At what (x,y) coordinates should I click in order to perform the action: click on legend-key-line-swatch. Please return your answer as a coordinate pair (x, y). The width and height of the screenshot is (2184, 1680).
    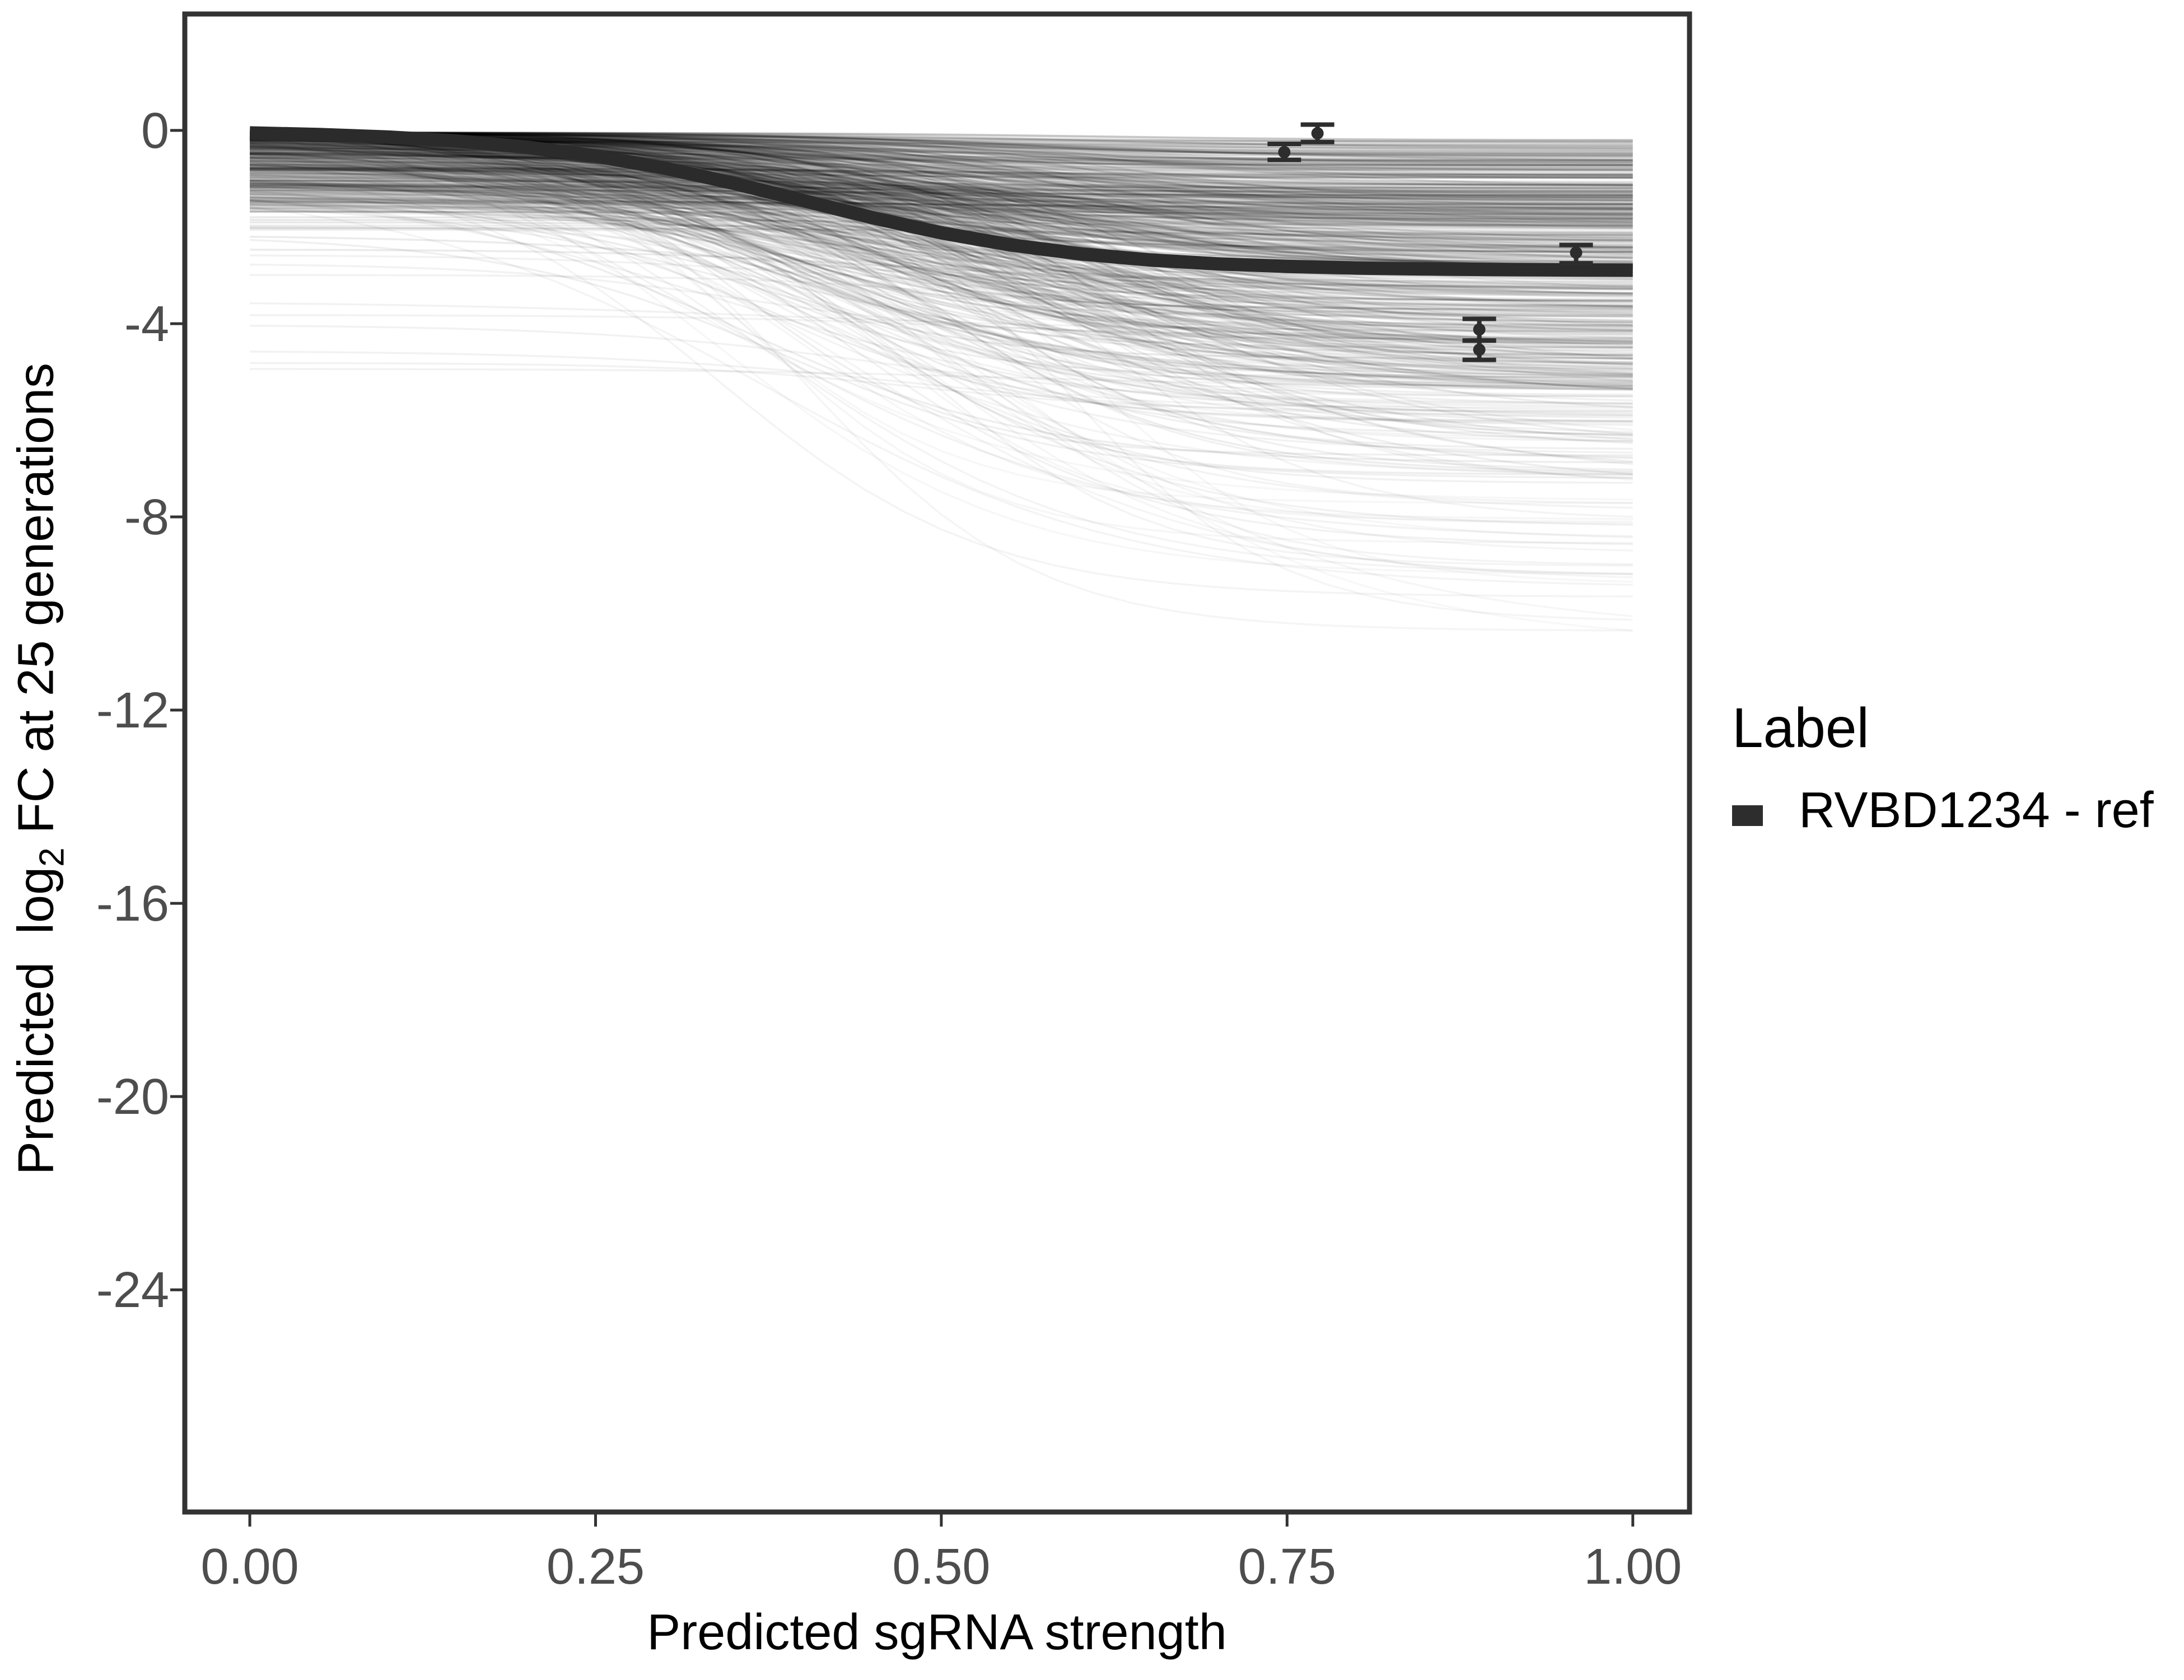
    Looking at the image, I should click on (1748, 816).